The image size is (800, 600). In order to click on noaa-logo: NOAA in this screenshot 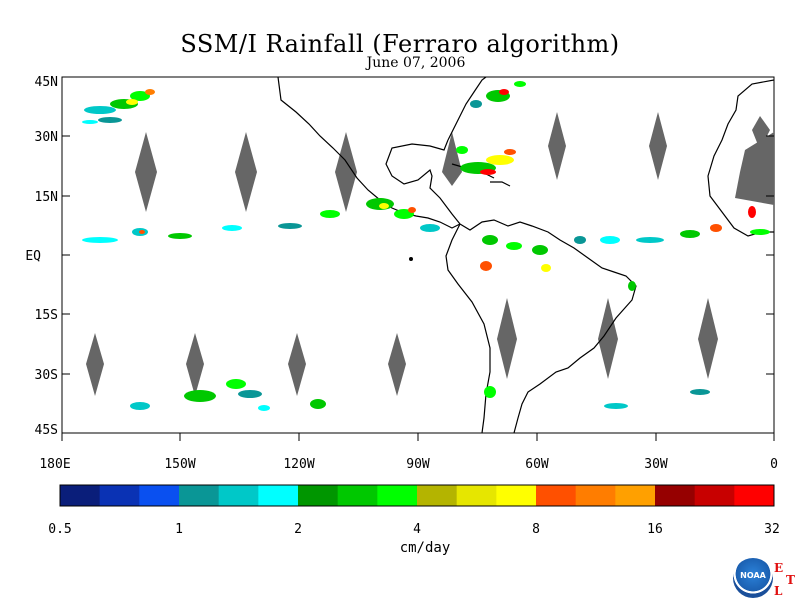, I will do `click(753, 578)`.